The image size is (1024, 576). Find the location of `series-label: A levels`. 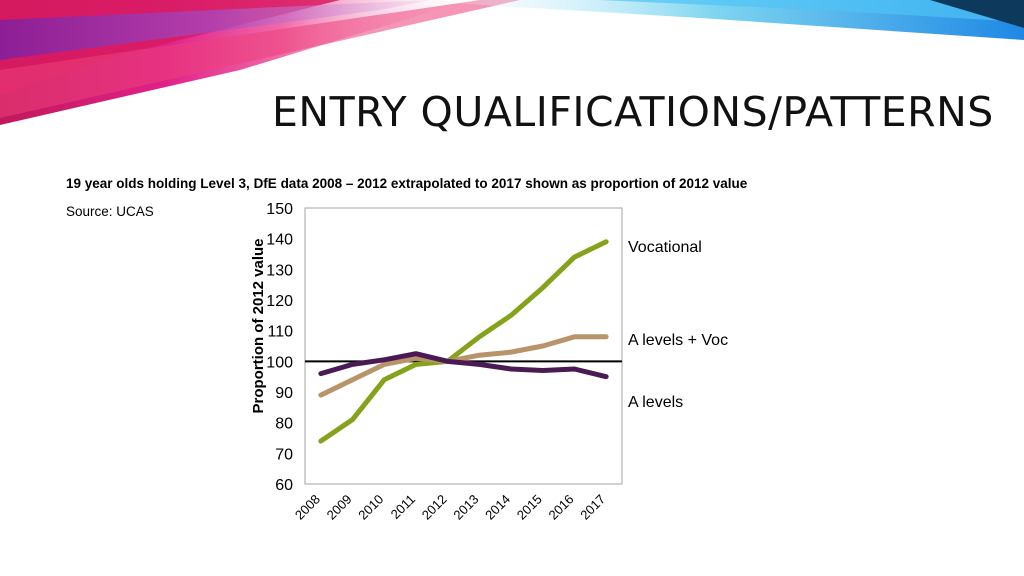

series-label: A levels is located at coordinates (655, 402).